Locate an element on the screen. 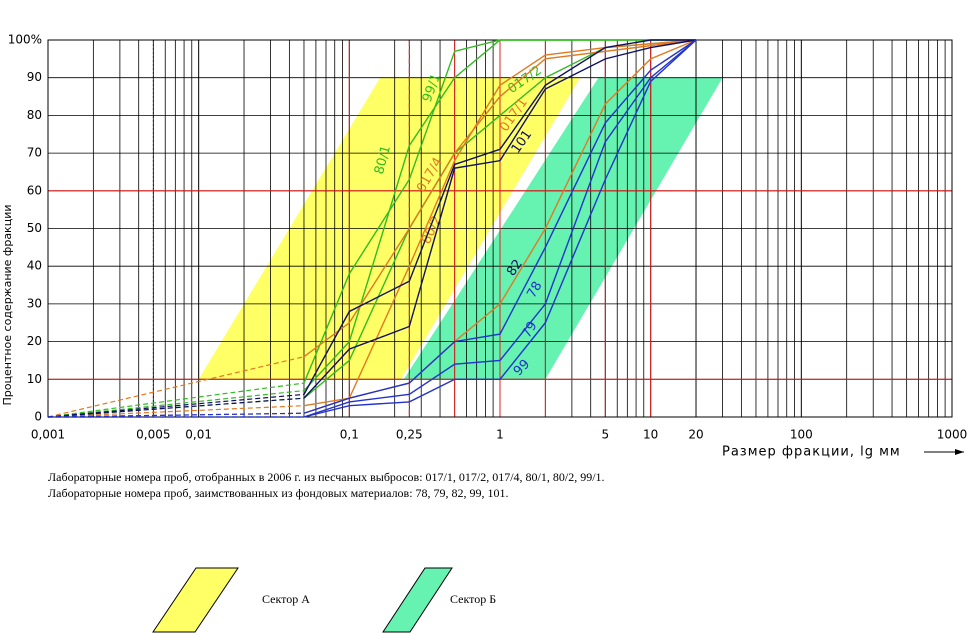  x-tick-label: 10 is located at coordinates (650, 435).